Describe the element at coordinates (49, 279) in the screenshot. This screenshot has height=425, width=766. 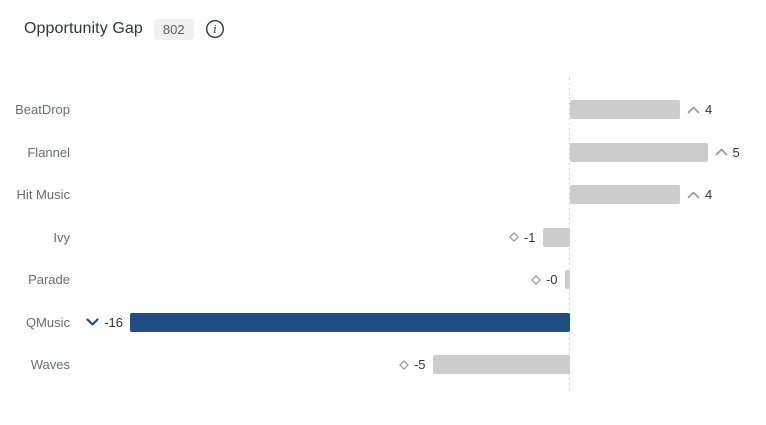
I see `category-label: Parade` at that location.